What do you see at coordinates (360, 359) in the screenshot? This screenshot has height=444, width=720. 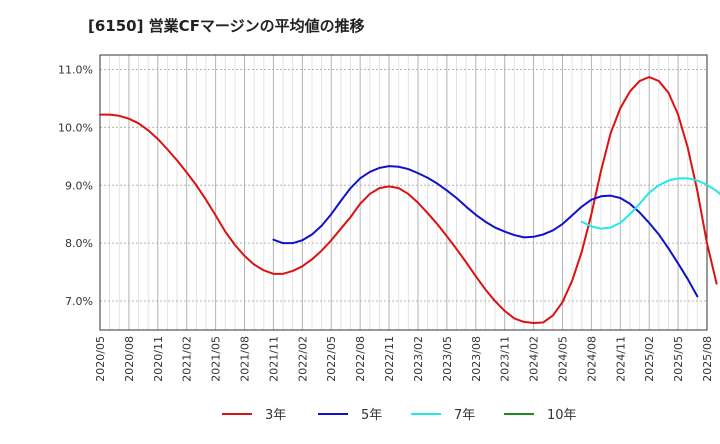 I see `x-tick-label: 2022/08` at bounding box center [360, 359].